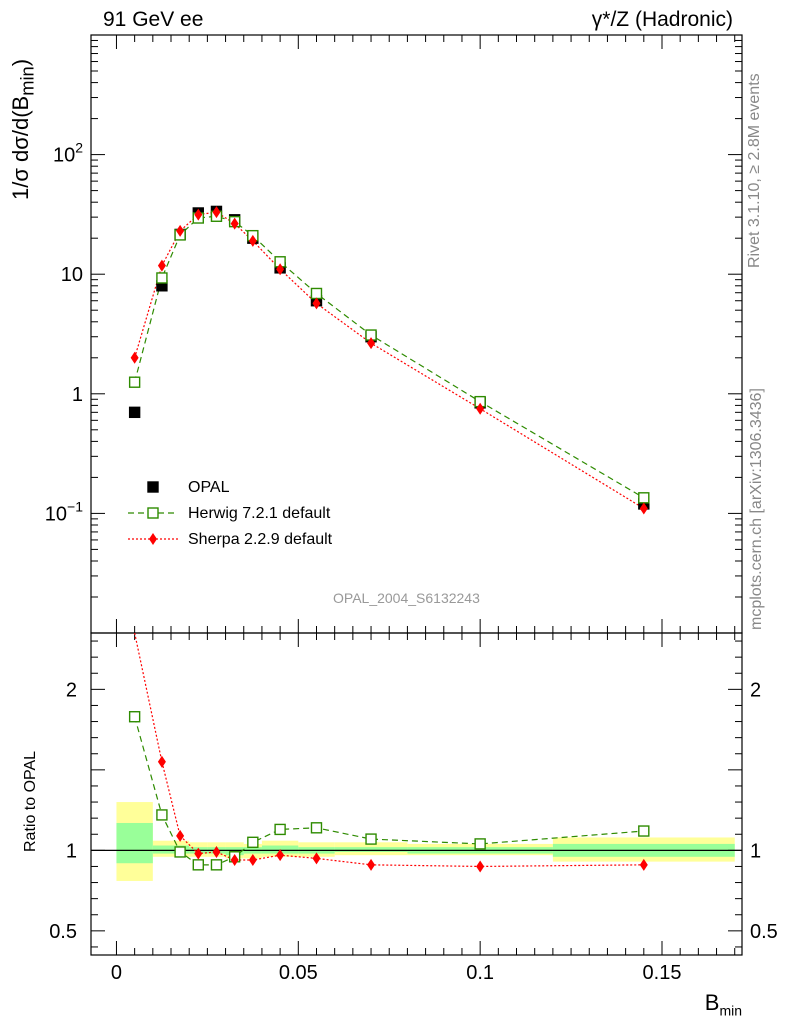  Describe the element at coordinates (755, 851) in the screenshot. I see `ratio-y-tick-label-right: 1` at that location.